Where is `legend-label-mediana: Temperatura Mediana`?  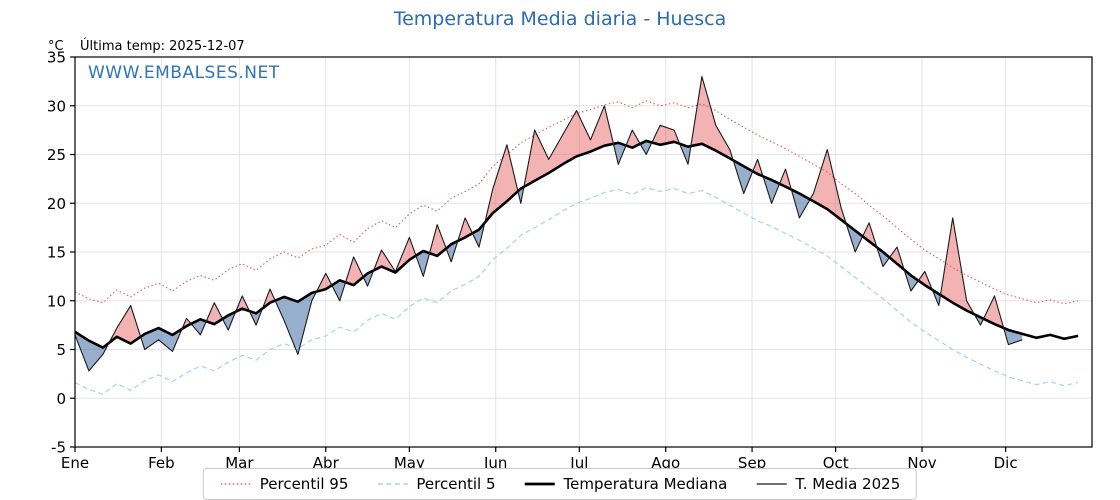 legend-label-mediana: Temperatura Mediana is located at coordinates (645, 484).